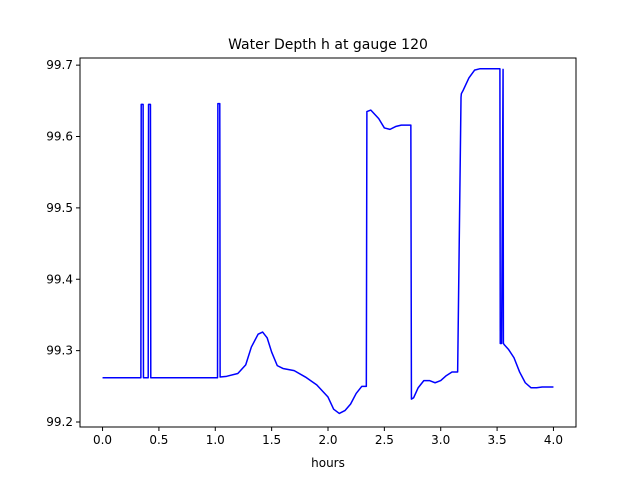  What do you see at coordinates (59, 208) in the screenshot?
I see `y-tick-label: 99.5` at bounding box center [59, 208].